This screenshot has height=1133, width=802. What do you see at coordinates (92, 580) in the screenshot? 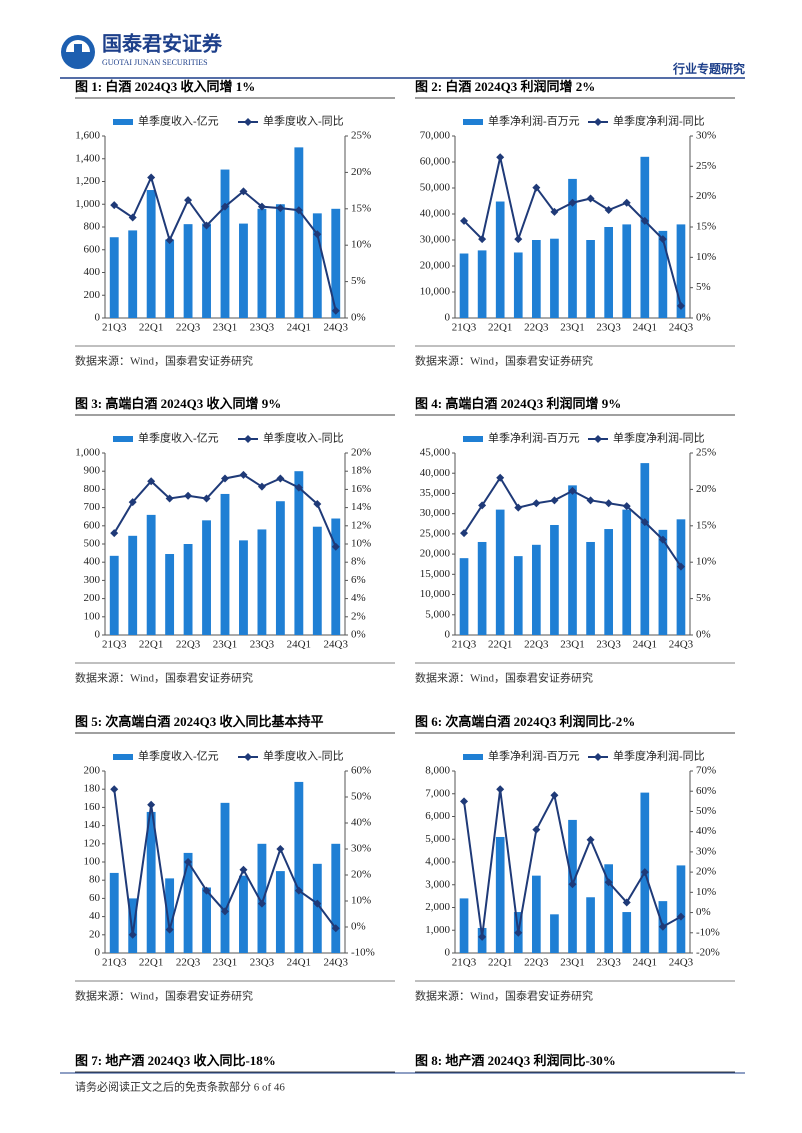
I see `y-tick-label: 300` at bounding box center [92, 580].